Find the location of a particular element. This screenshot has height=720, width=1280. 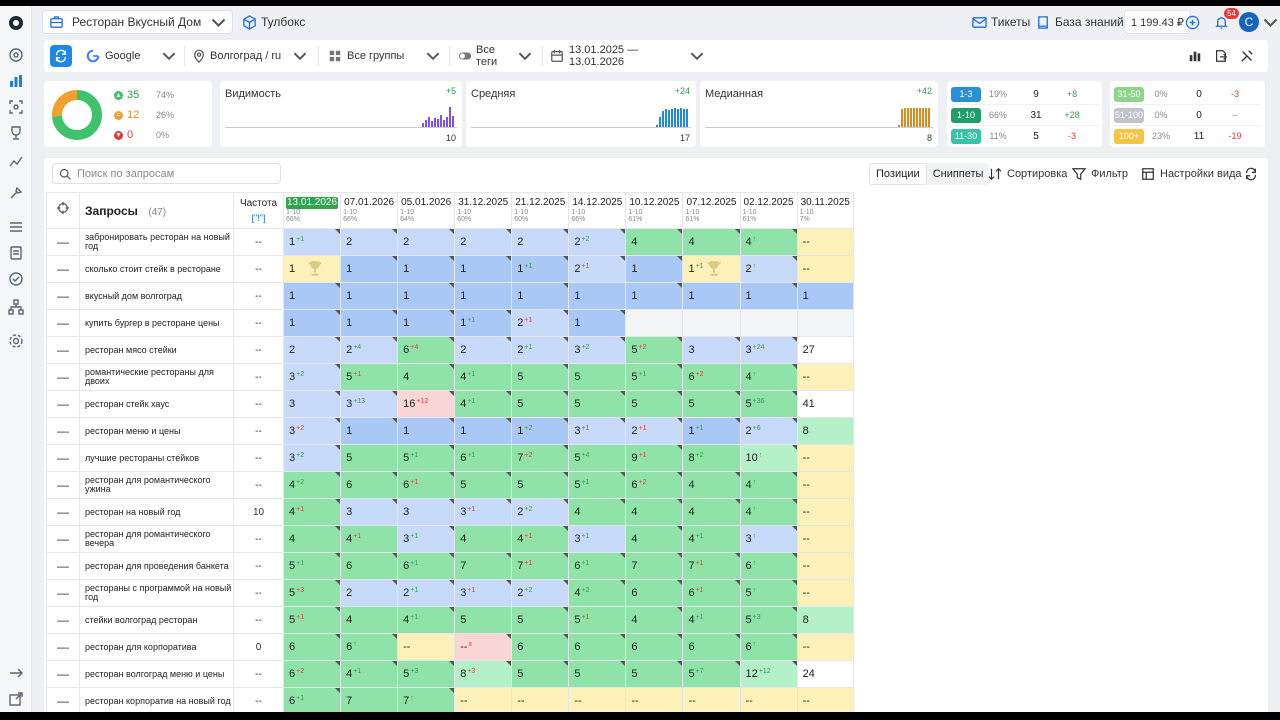

position-cell: 5+36 is located at coordinates (768, 404).